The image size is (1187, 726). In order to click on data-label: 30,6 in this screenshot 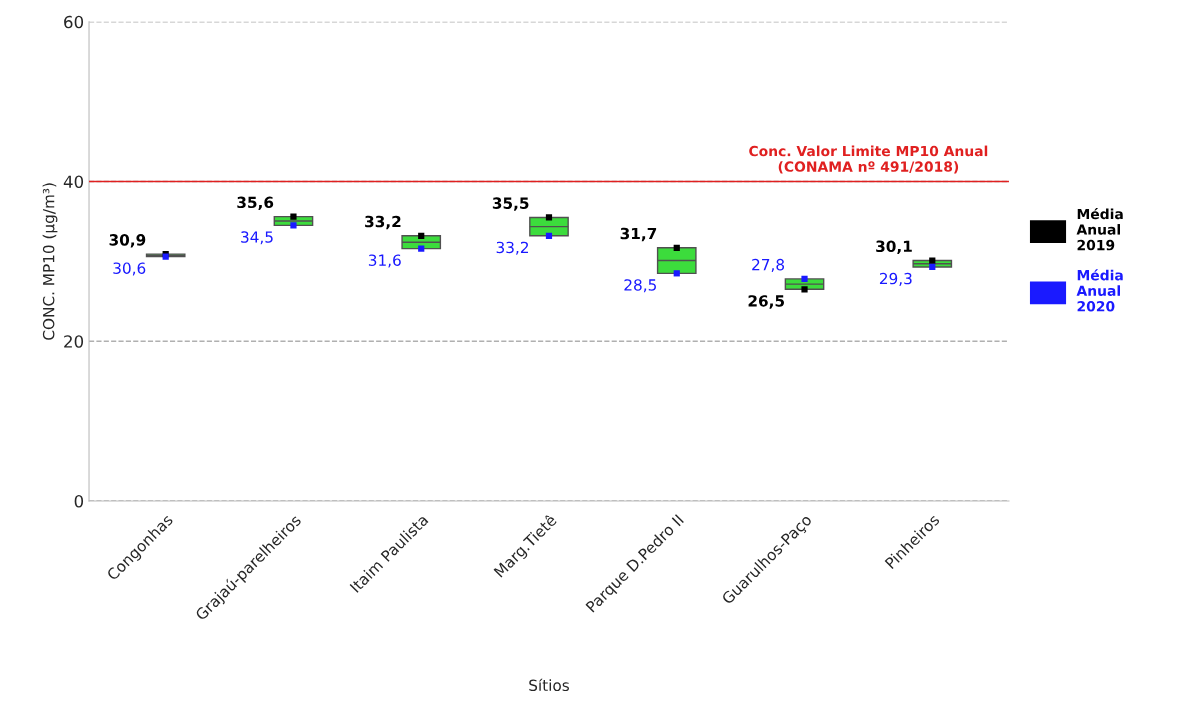, I will do `click(129, 269)`.